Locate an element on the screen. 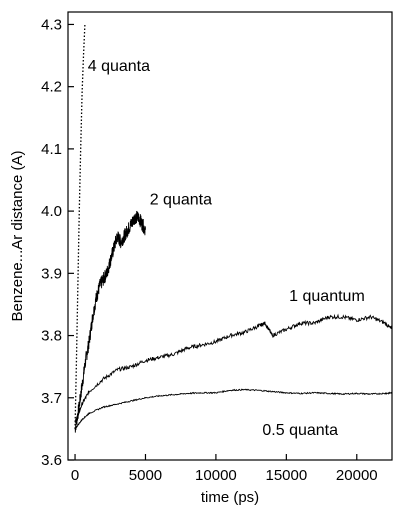  y-tick-label: 3.6 is located at coordinates (51, 460).